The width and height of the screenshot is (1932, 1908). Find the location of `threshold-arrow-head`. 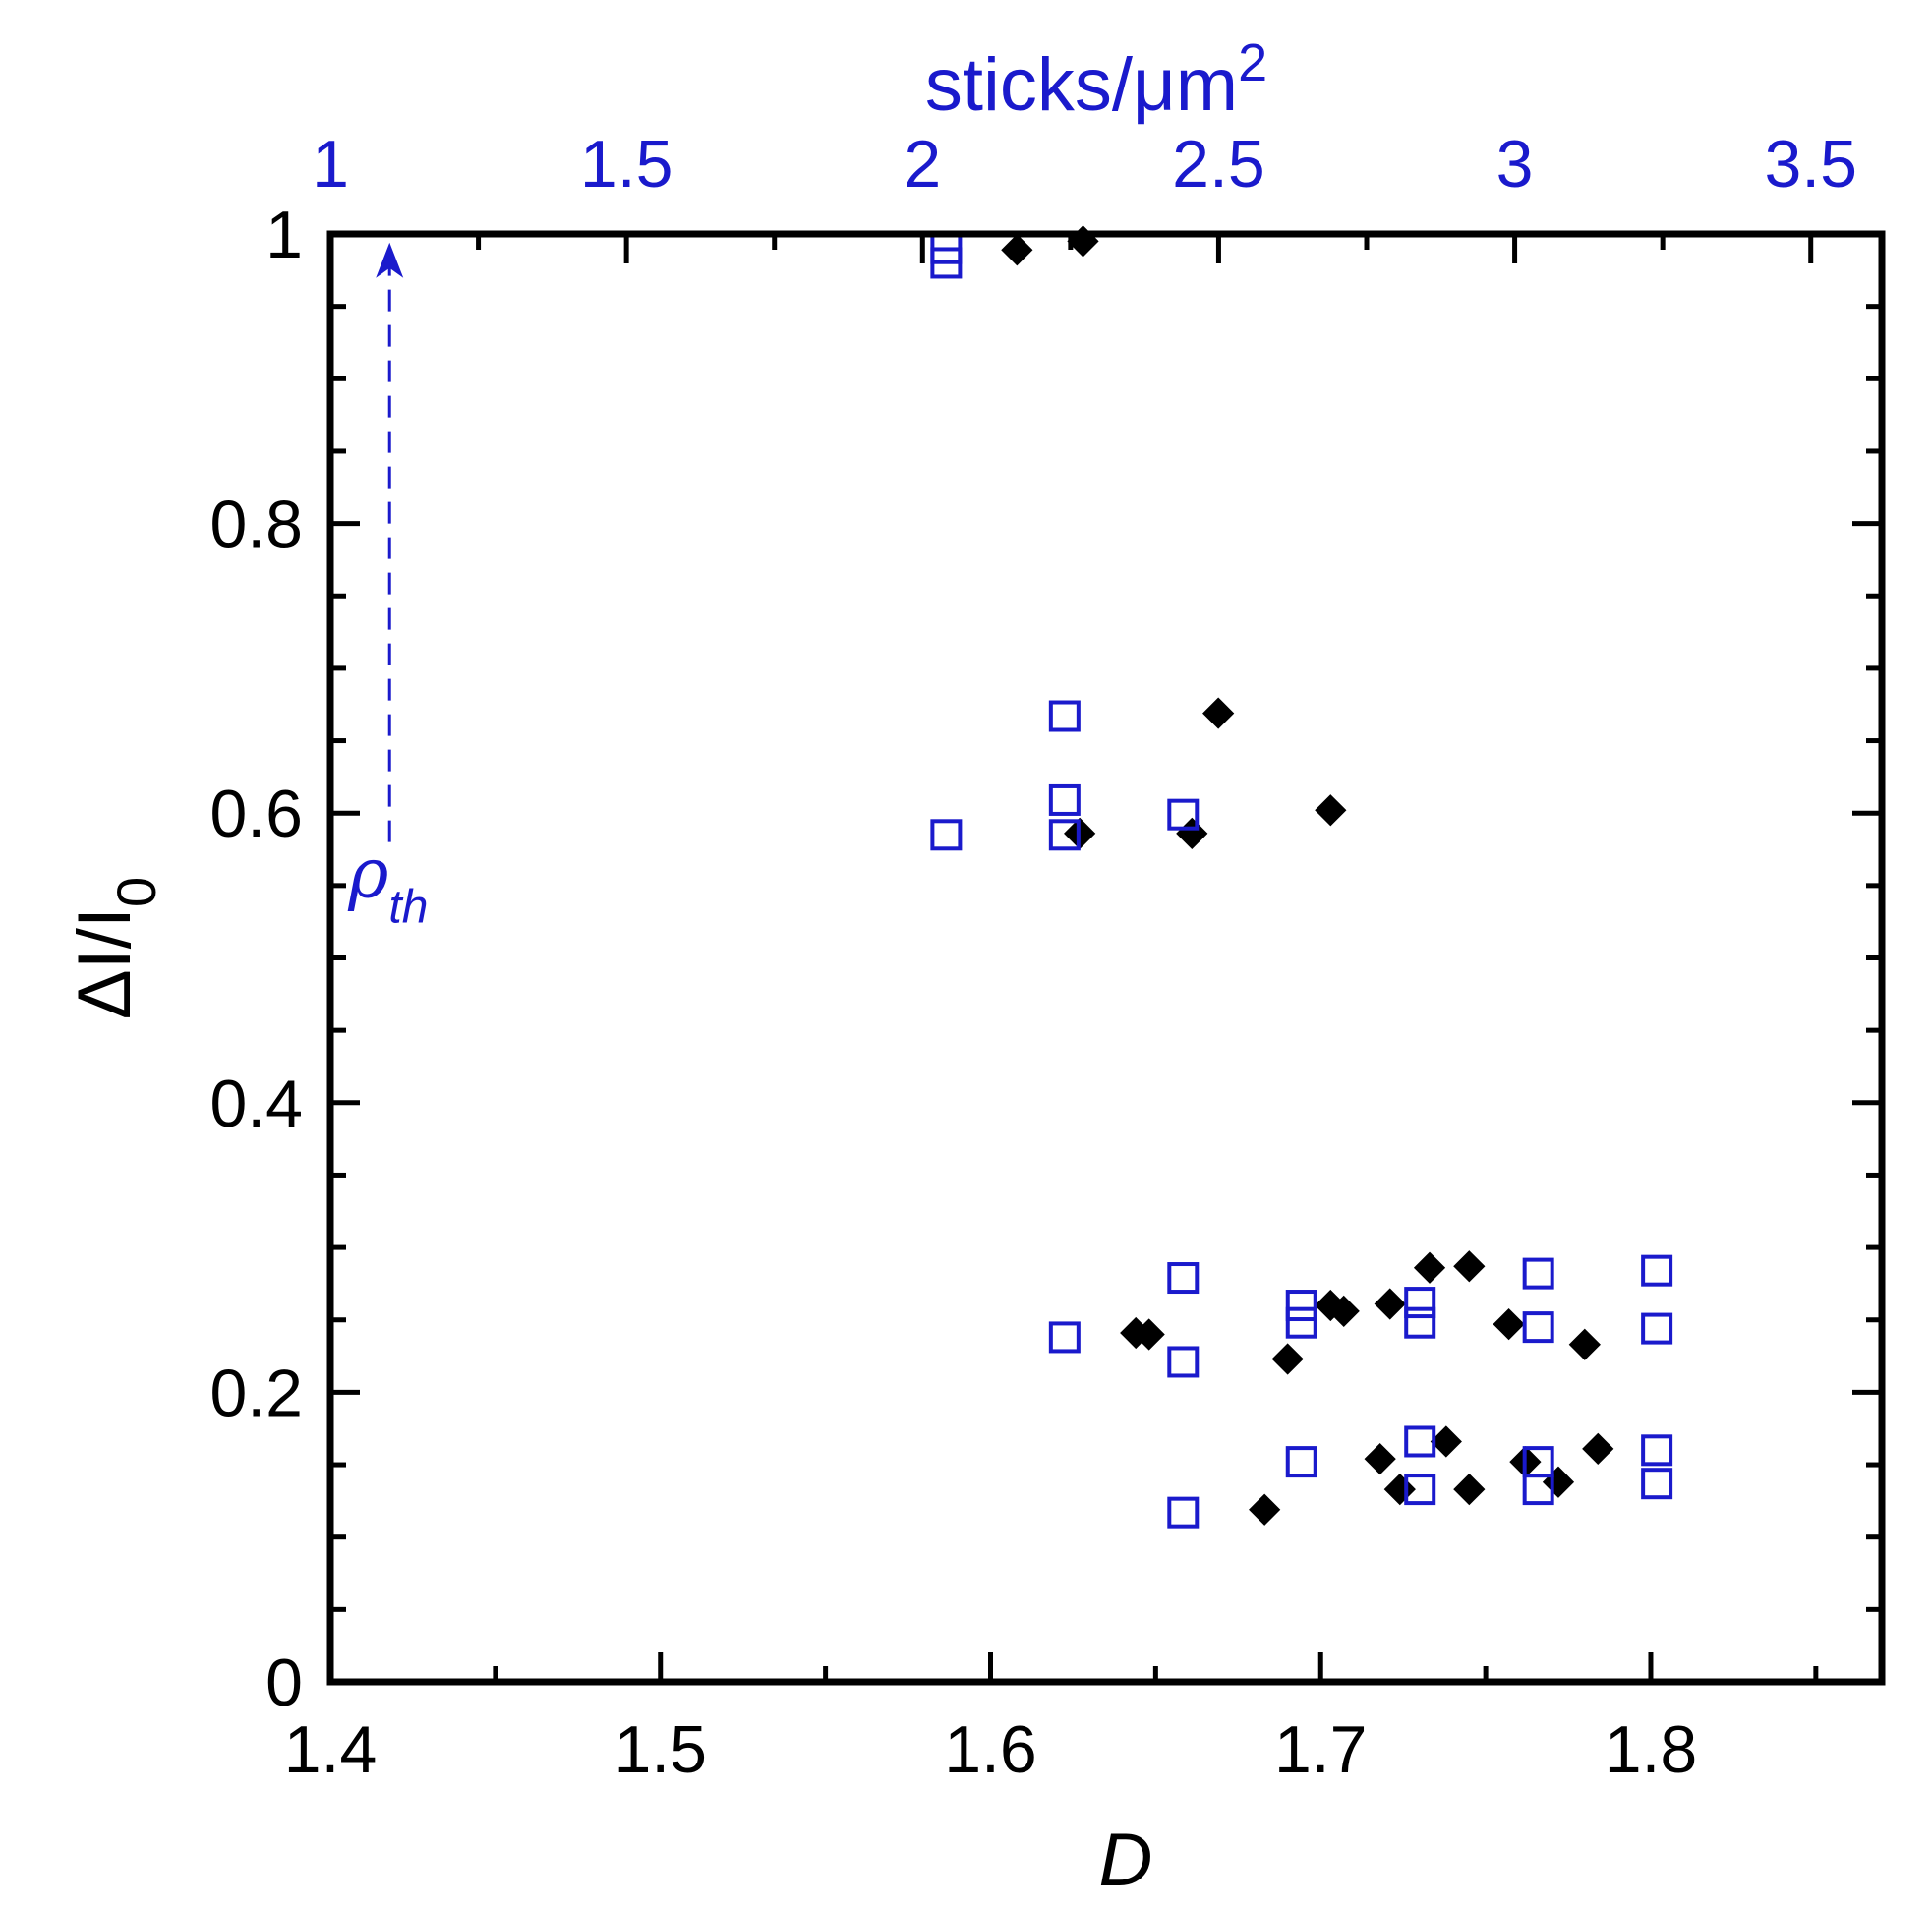

threshold-arrow-head is located at coordinates (390, 260).